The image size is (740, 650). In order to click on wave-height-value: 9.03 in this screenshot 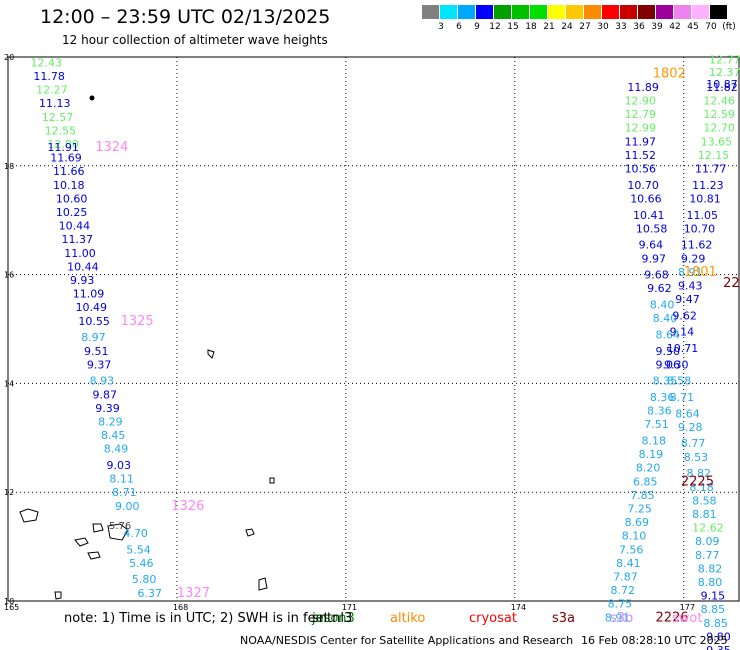, I will do `click(119, 465)`.